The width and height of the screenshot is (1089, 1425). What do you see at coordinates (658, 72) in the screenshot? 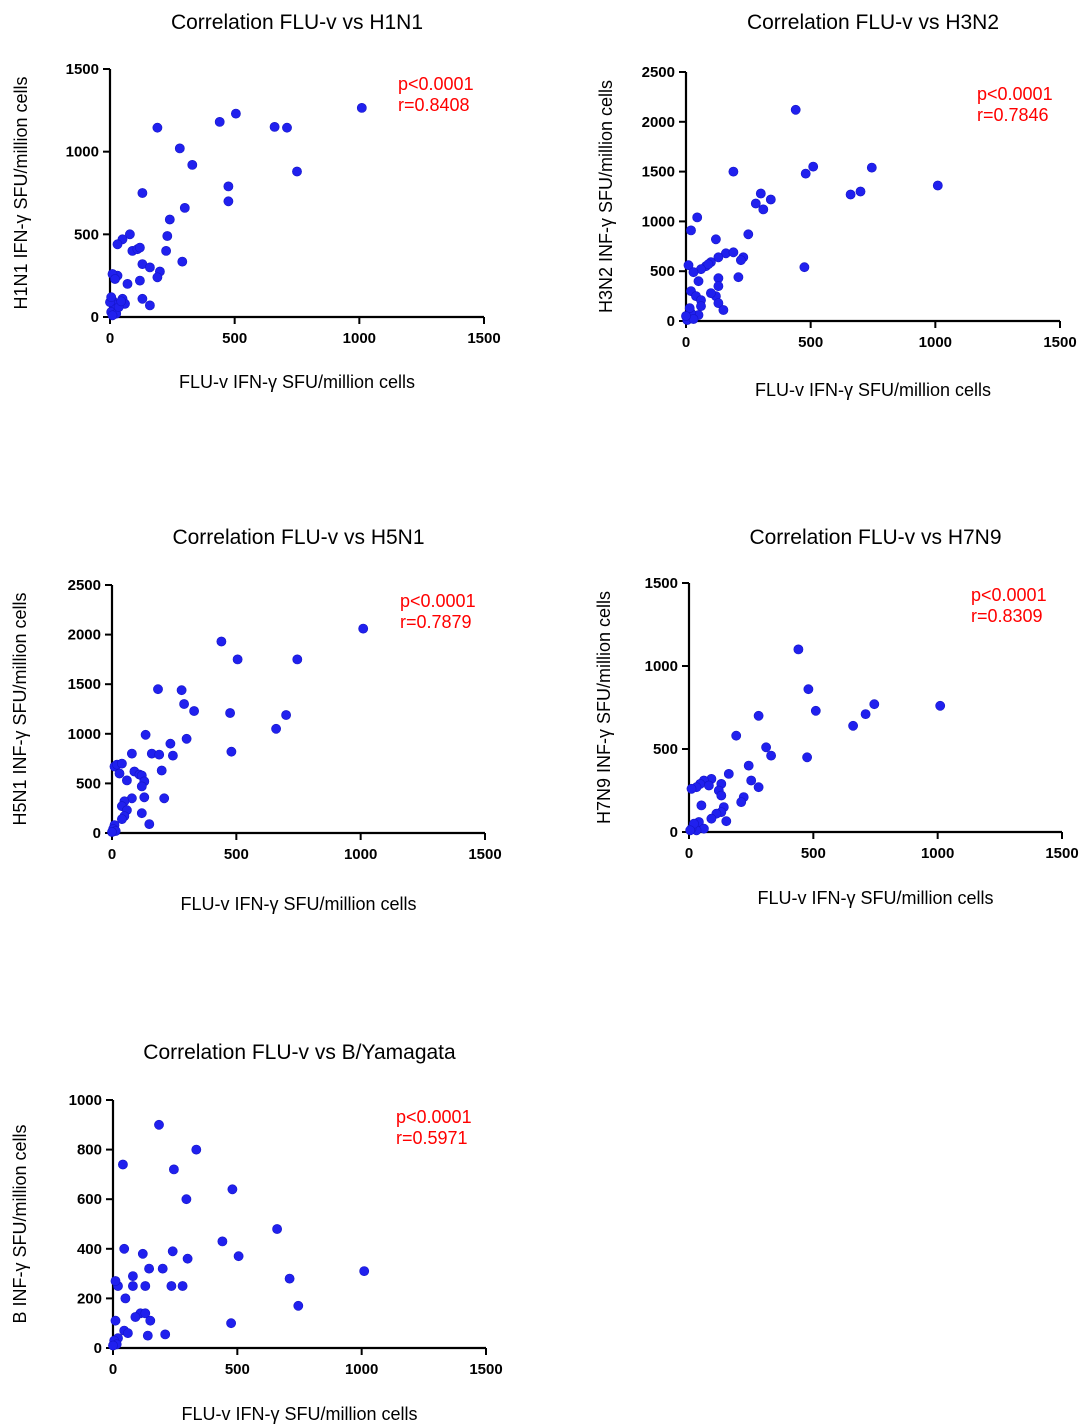
I see `y-tick-label: 2500` at bounding box center [658, 72].